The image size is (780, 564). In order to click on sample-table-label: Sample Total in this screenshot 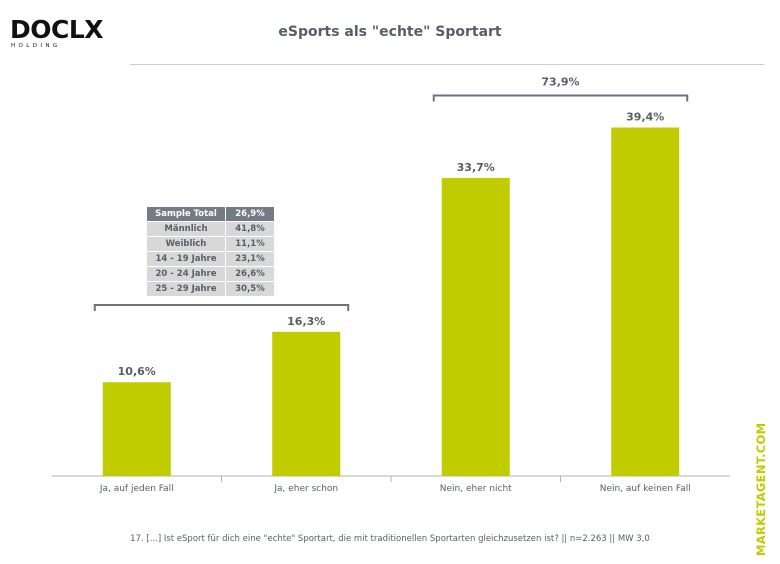, I will do `click(186, 214)`.